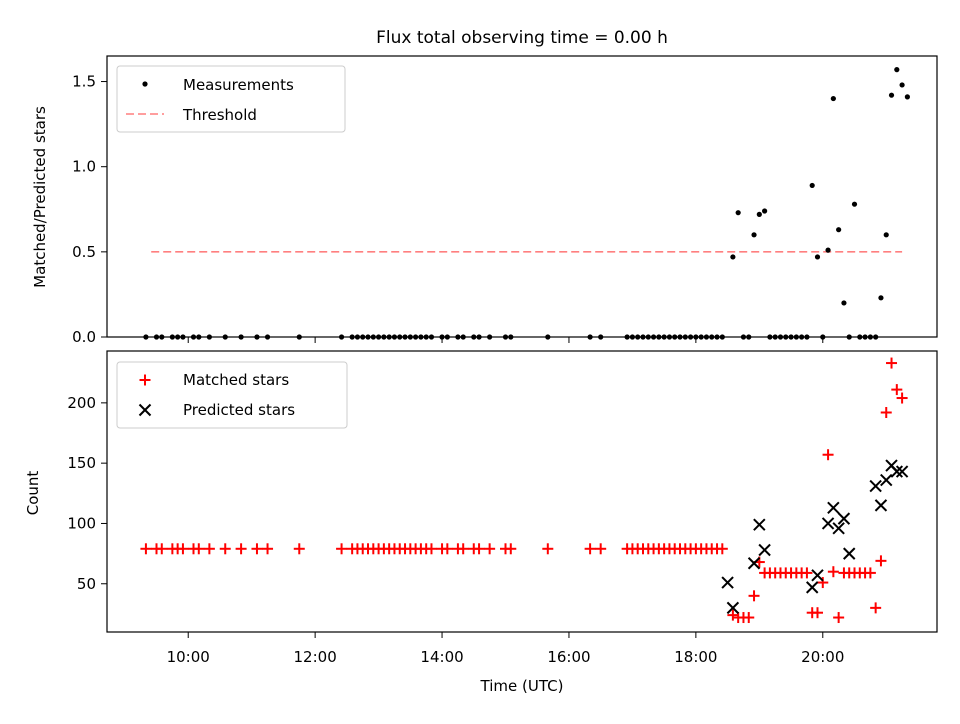 This screenshot has width=960, height=724. Describe the element at coordinates (239, 410) in the screenshot. I see `legend-predicted-label: Predicted stars` at that location.